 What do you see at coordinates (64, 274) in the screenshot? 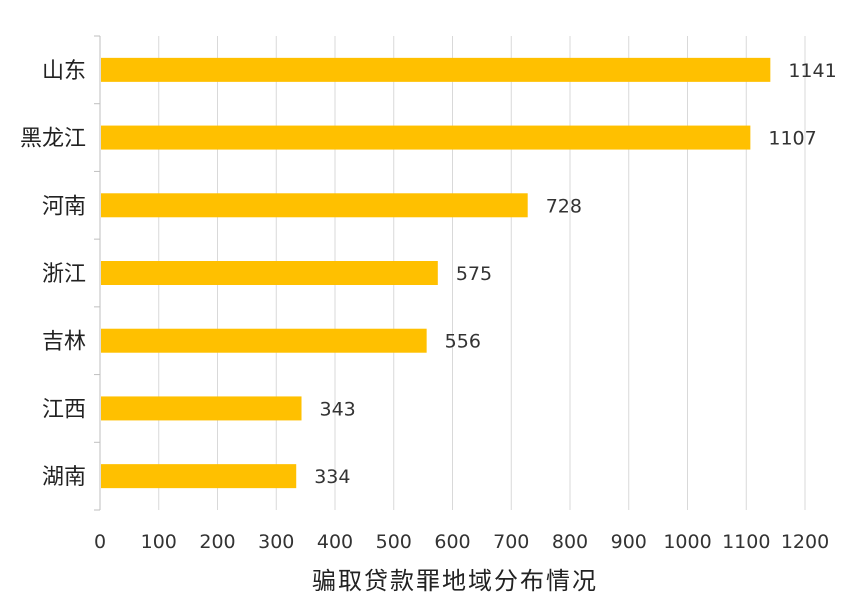
I see `category-label: 浙江` at bounding box center [64, 274].